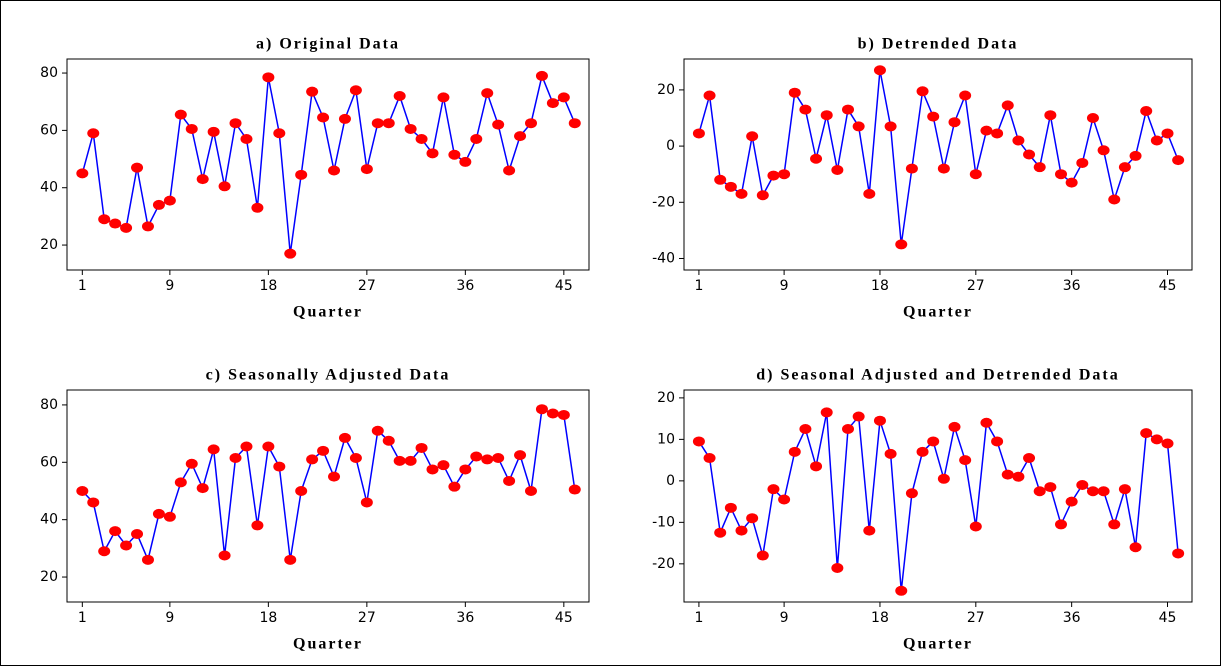  I want to click on subplot-title: d) Seasonal Adjusted and Detrended Data, so click(938, 375).